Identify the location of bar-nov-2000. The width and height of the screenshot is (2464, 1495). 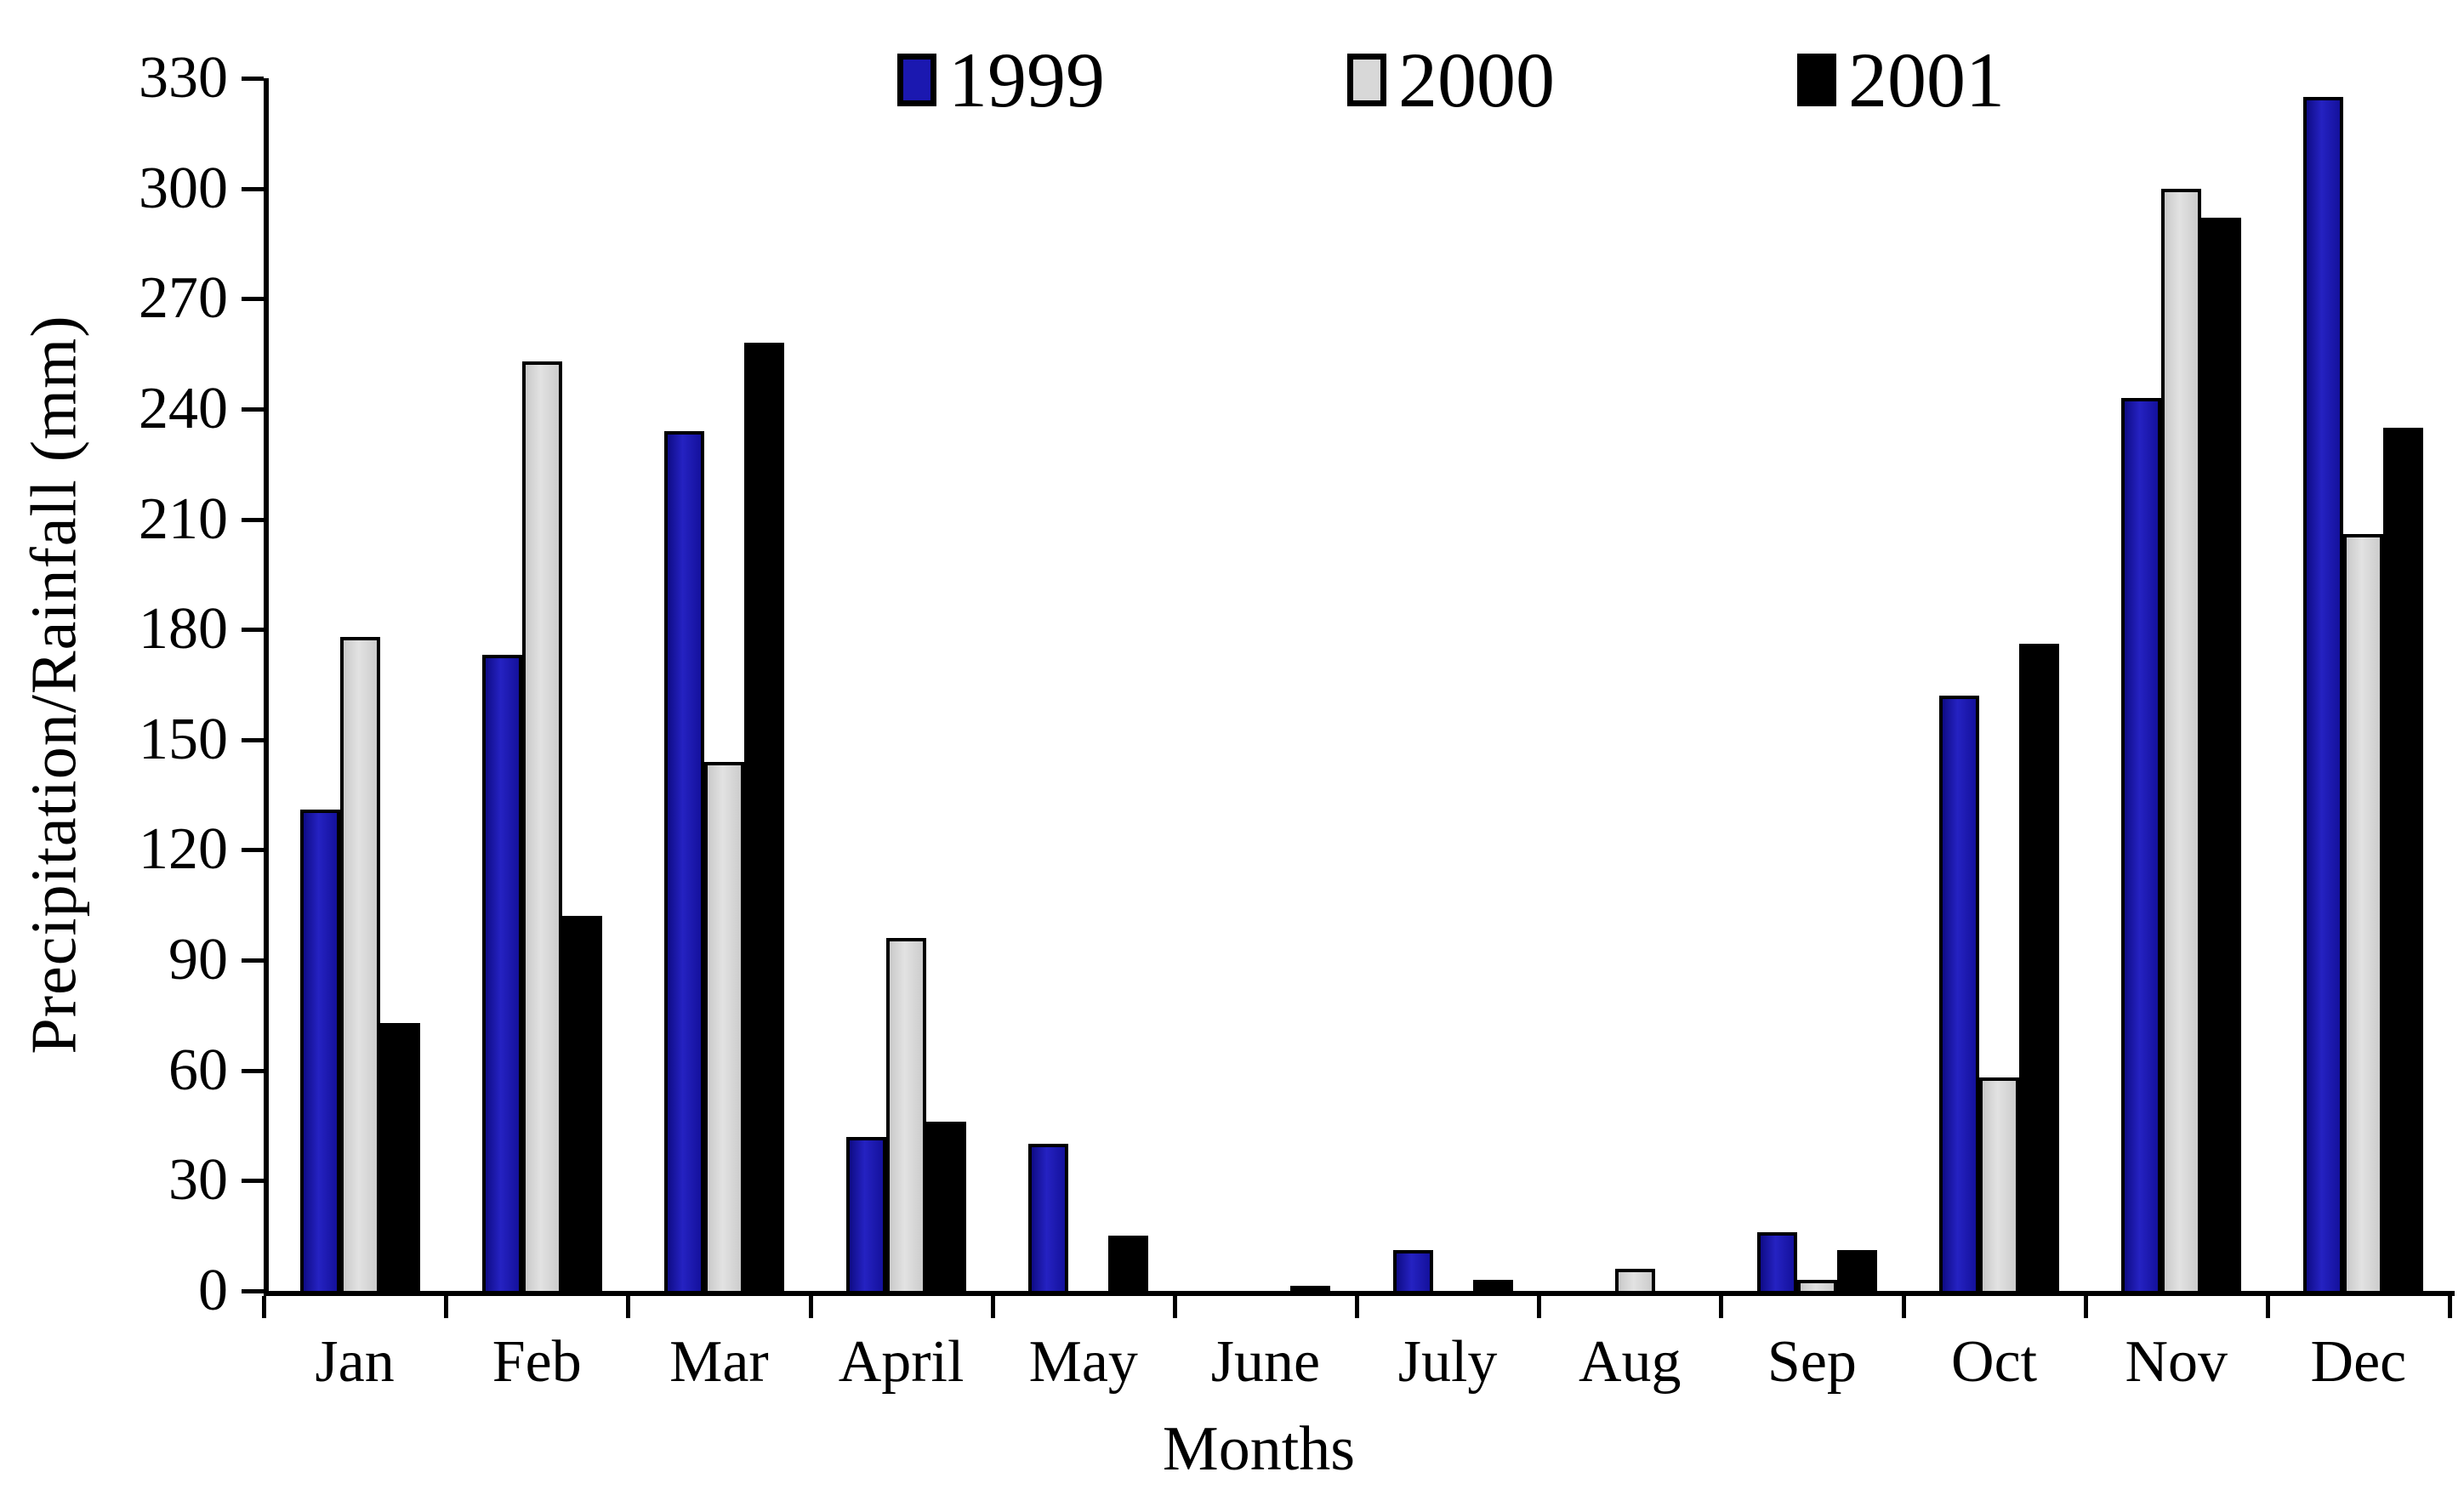
(2181, 739).